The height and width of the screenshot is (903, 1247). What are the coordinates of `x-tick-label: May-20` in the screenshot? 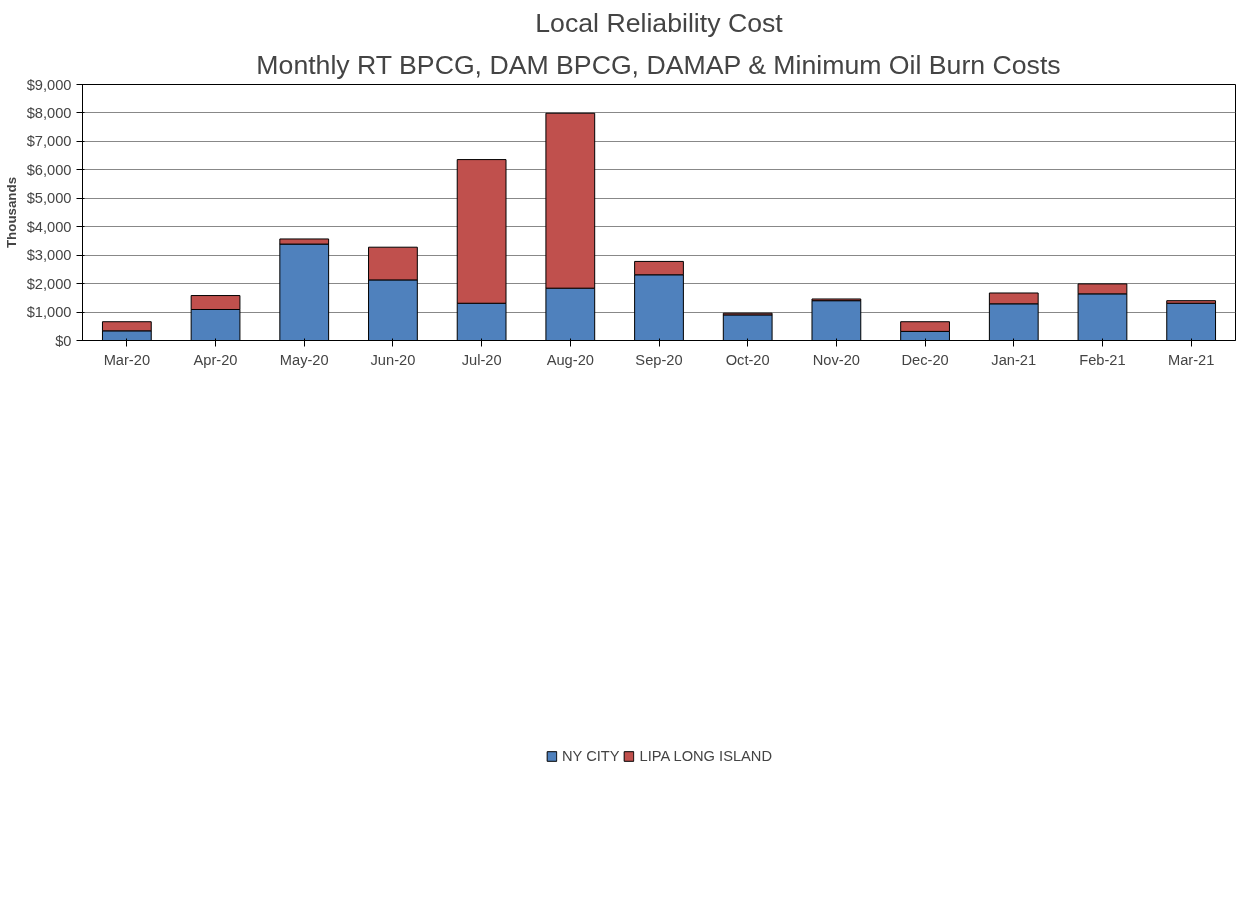 It's located at (304, 359).